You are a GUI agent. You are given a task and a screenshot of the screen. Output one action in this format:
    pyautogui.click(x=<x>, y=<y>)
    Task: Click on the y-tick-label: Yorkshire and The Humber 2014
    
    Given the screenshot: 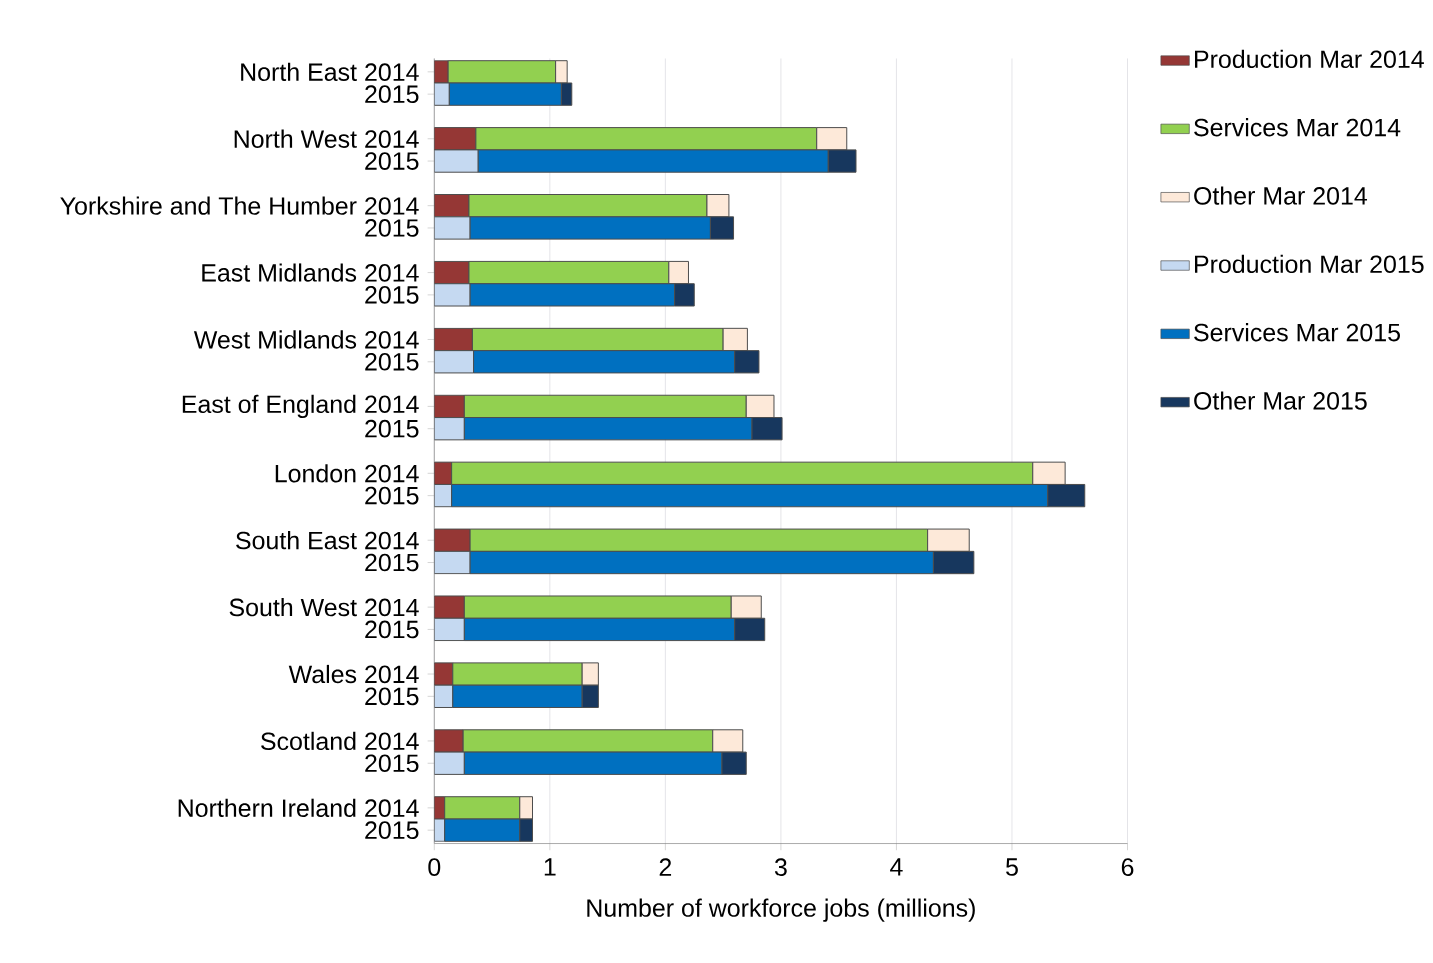 What is the action you would take?
    pyautogui.click(x=239, y=205)
    